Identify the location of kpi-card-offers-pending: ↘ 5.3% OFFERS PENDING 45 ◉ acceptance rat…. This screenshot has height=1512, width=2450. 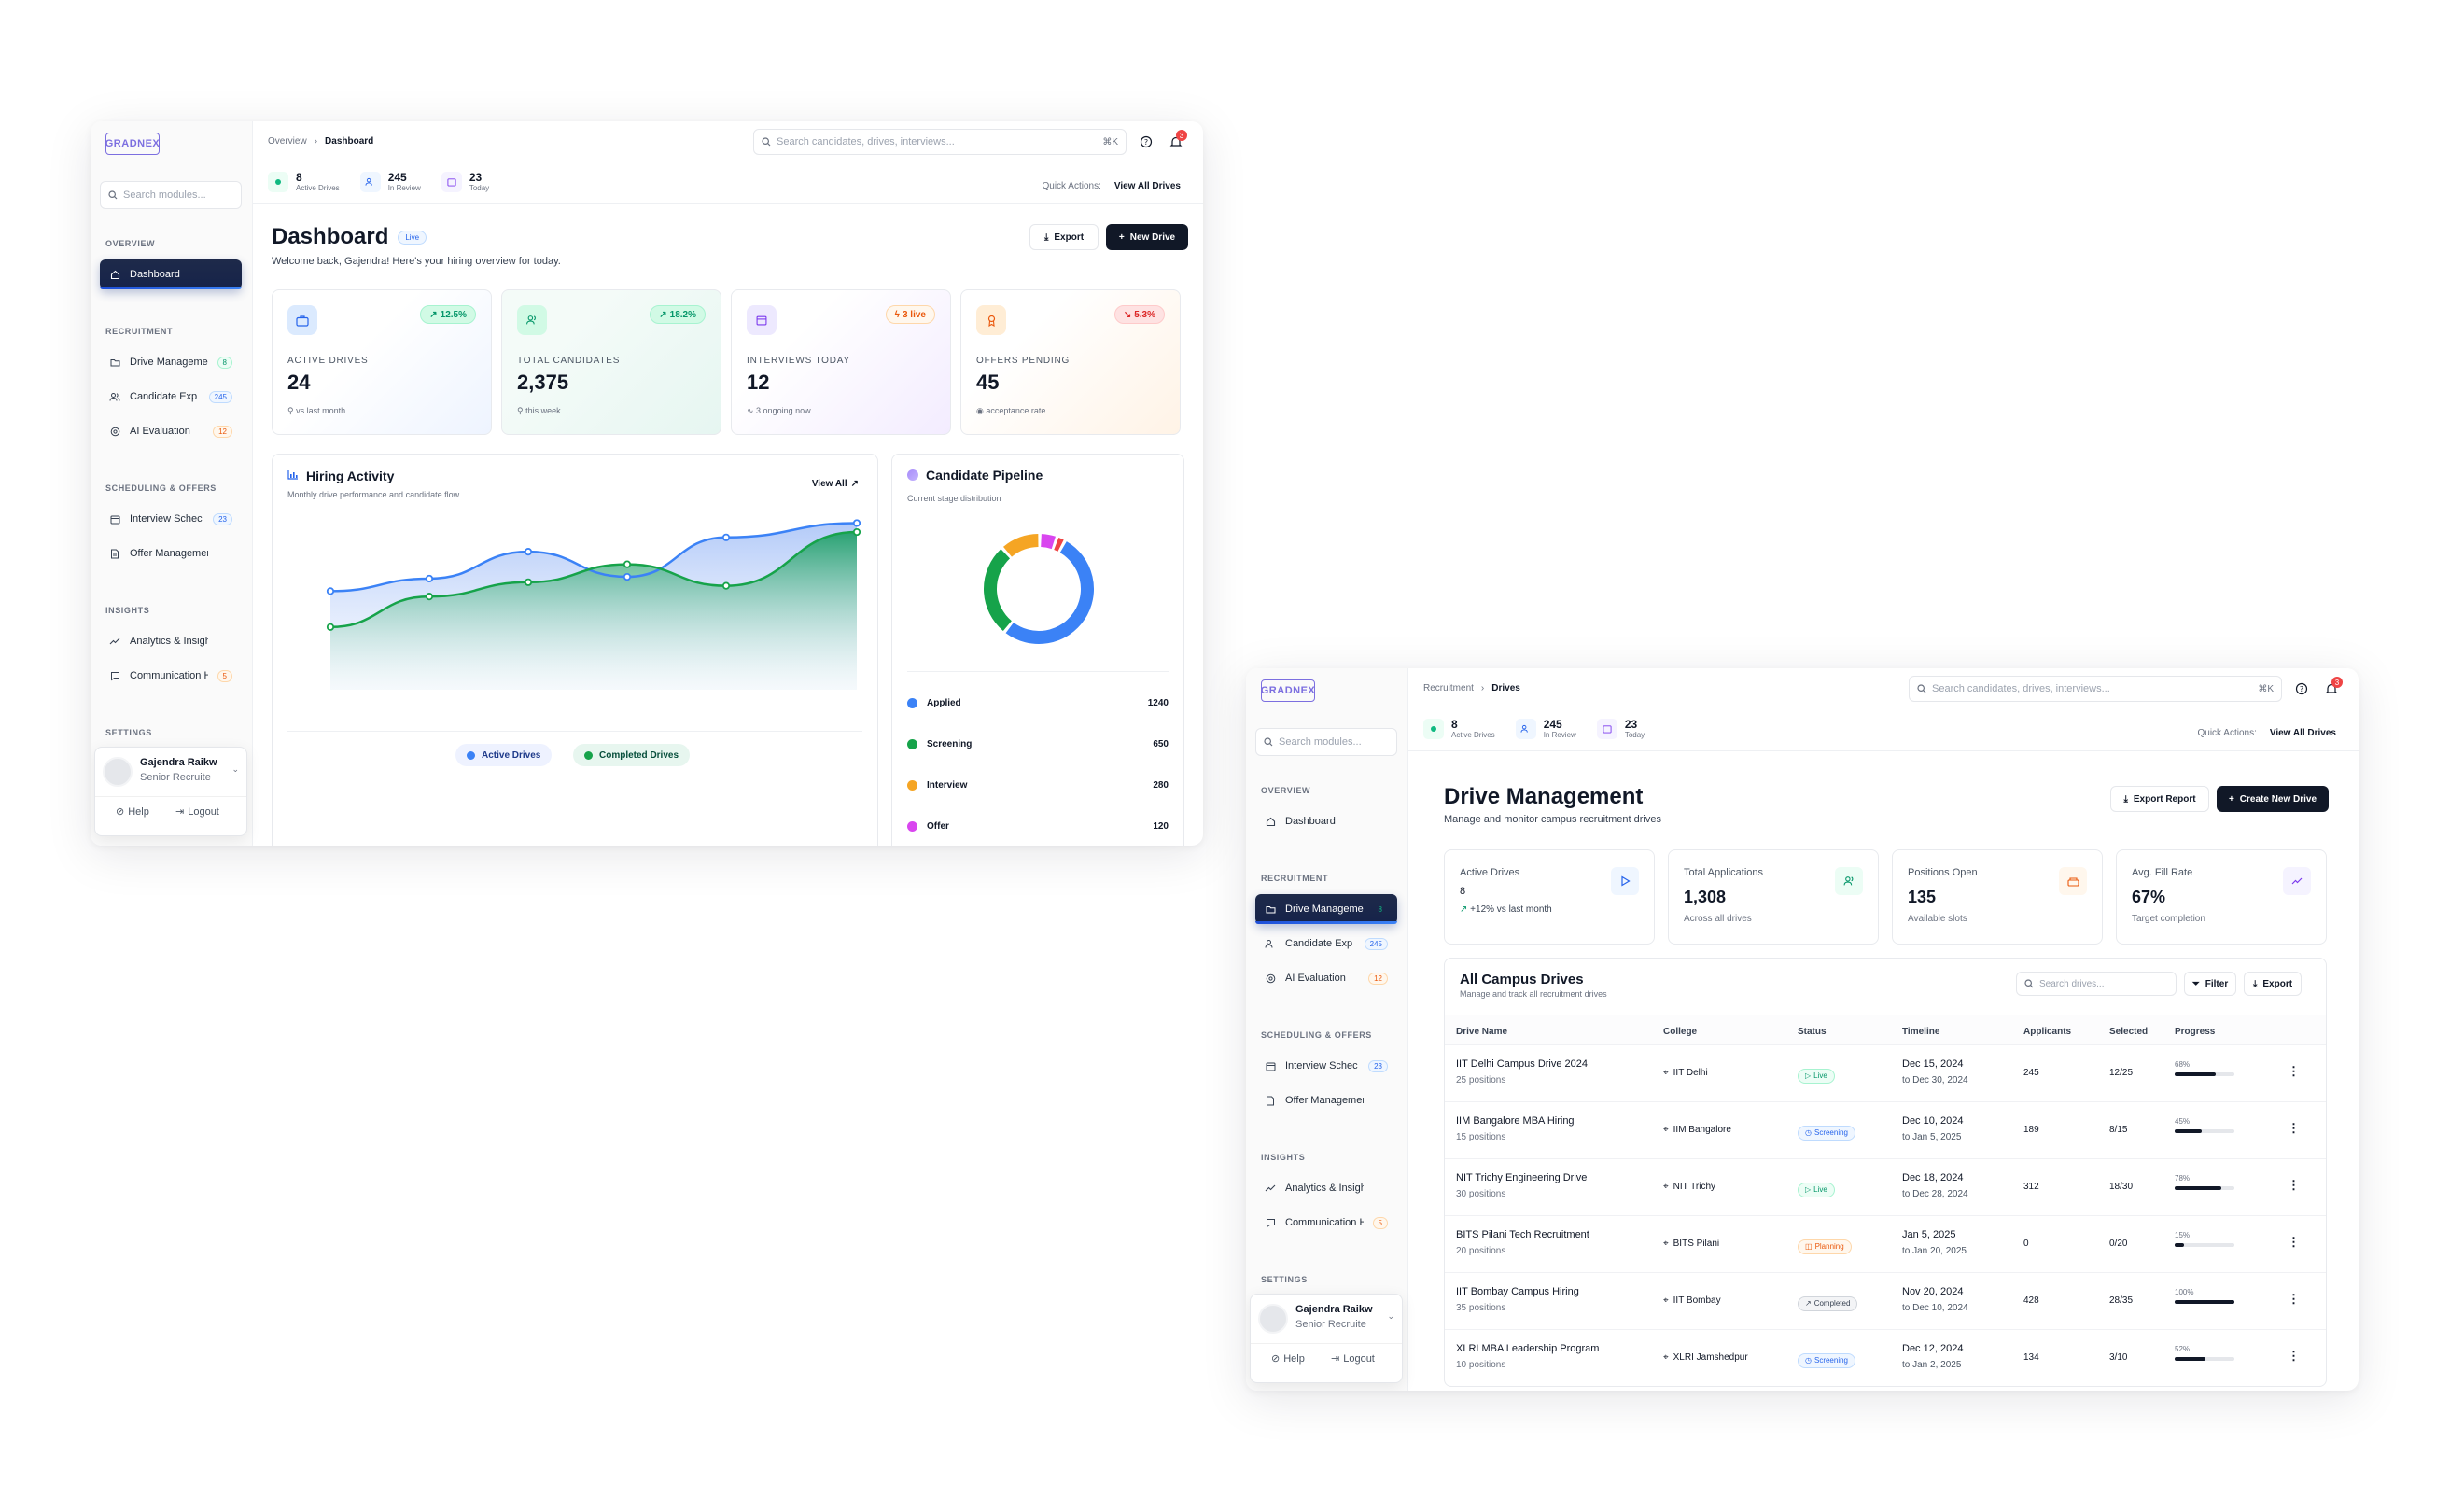
(1070, 362).